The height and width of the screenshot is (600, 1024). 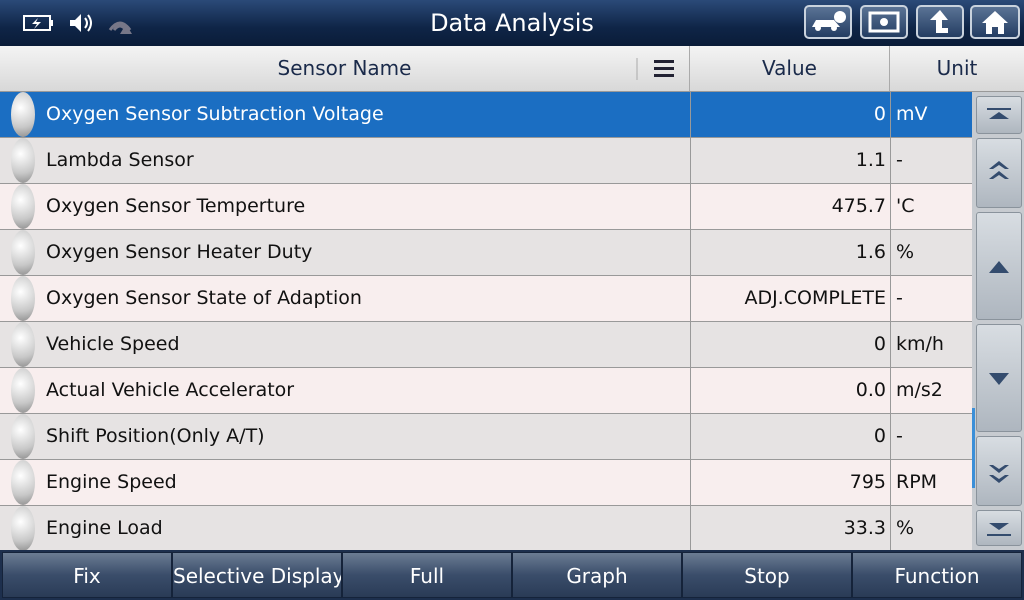 I want to click on table-header: Sensor Name Value Unit, so click(x=512, y=69).